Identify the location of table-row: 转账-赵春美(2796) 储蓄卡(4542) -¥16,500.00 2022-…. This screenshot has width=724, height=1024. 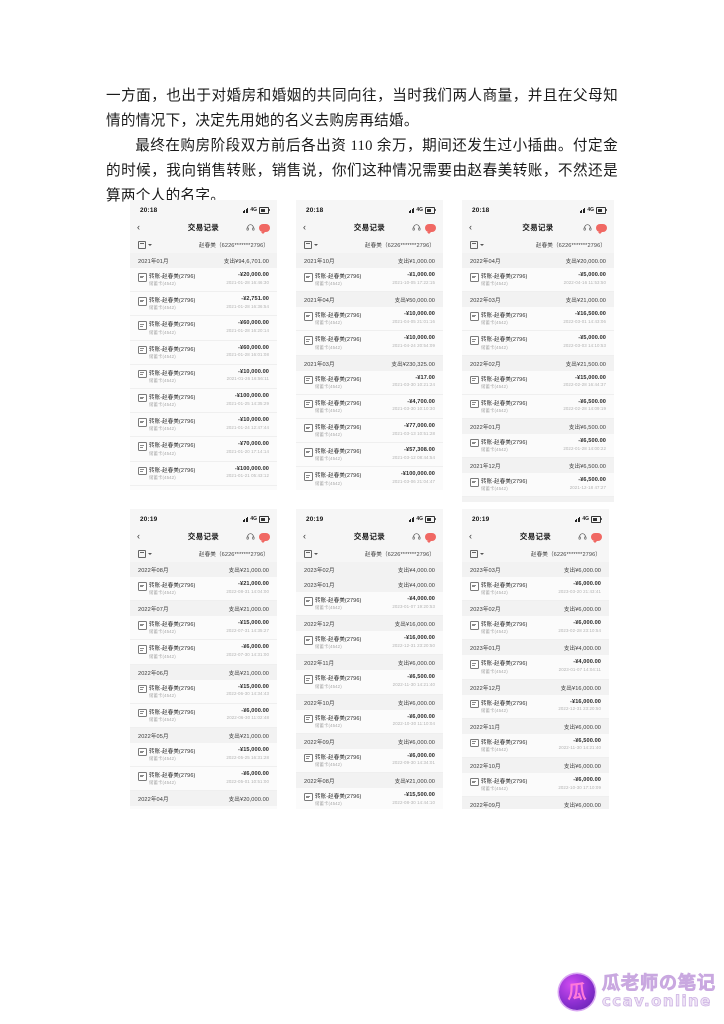
(538, 319).